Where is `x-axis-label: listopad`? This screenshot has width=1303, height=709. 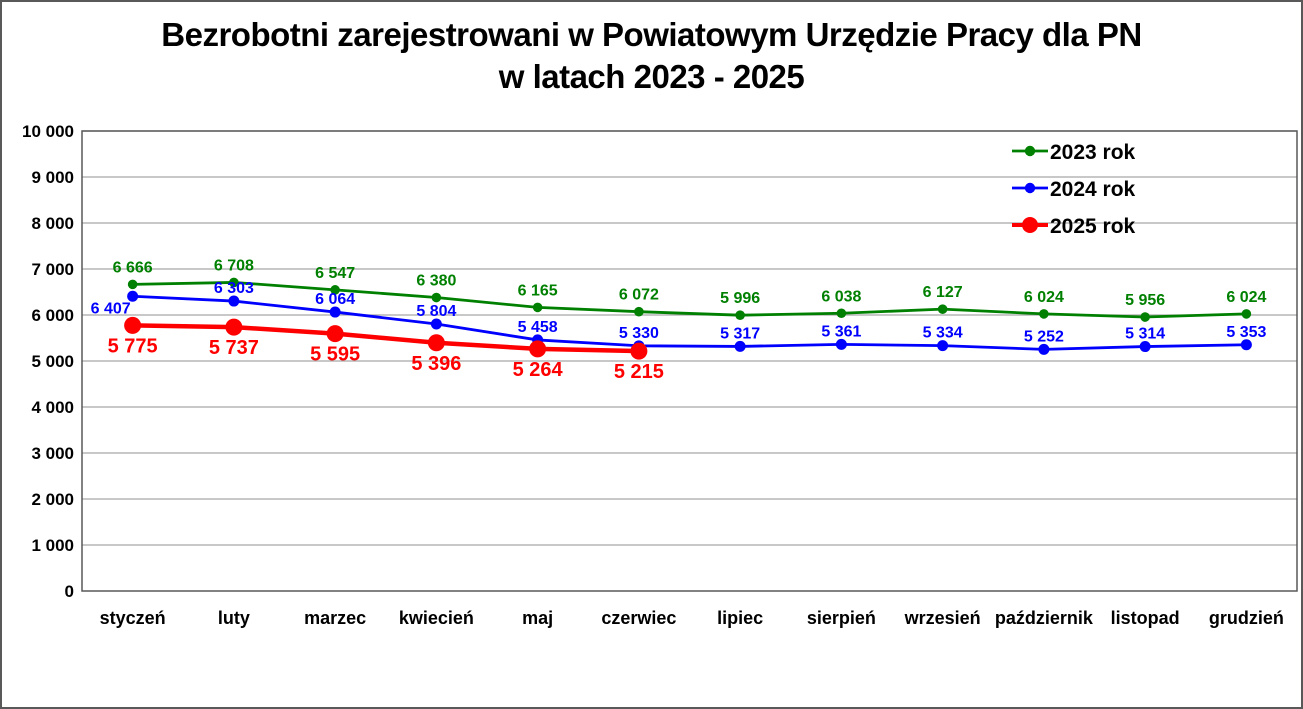
x-axis-label: listopad is located at coordinates (1145, 618).